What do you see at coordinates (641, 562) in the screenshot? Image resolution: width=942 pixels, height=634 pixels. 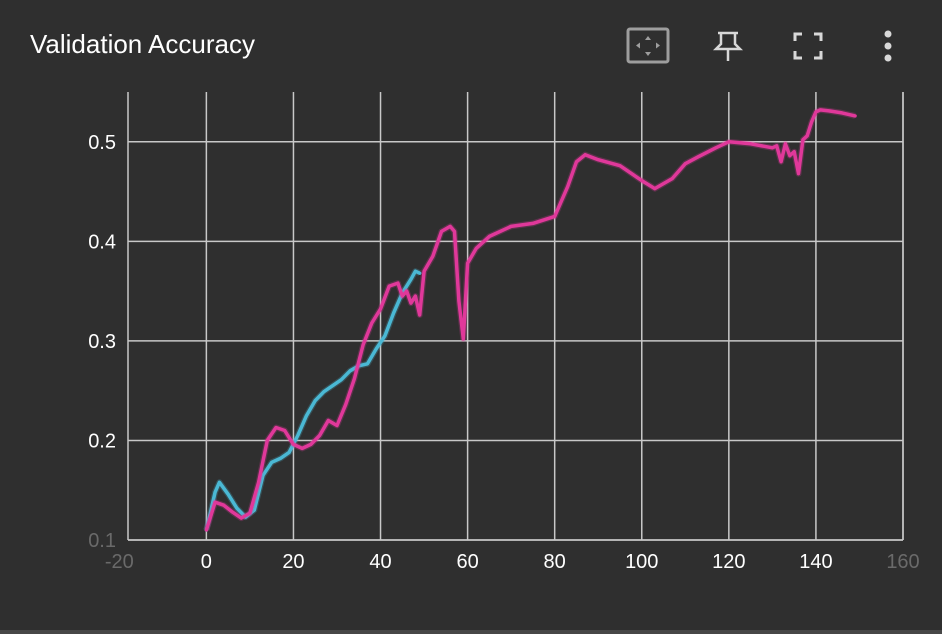 I see `x-tick-label: 100` at bounding box center [641, 562].